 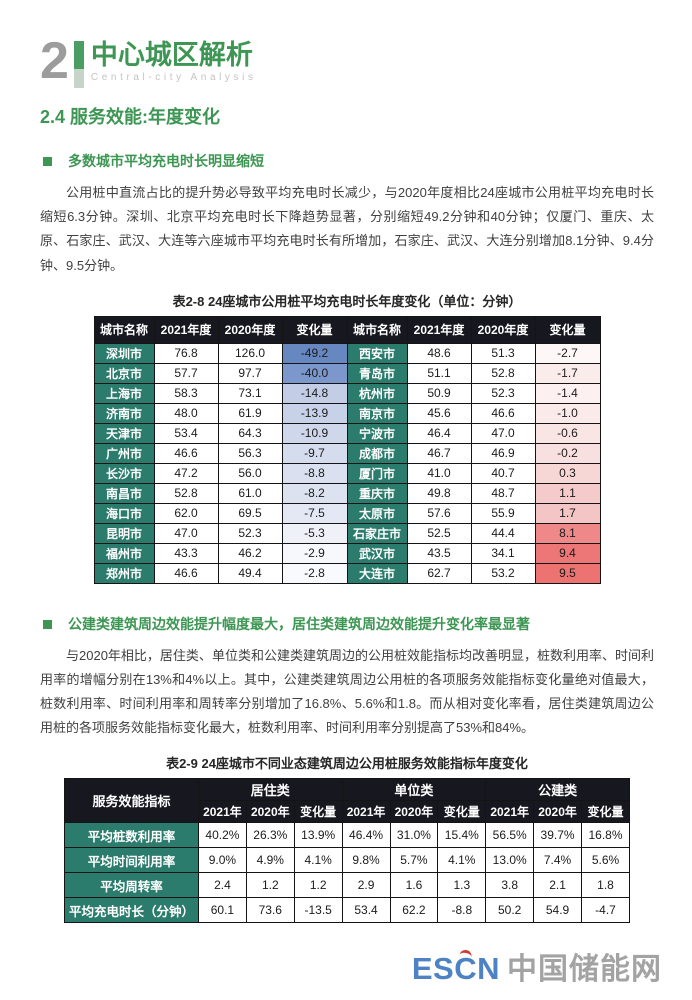 What do you see at coordinates (270, 885) in the screenshot?
I see `value-cell: 1.2` at bounding box center [270, 885].